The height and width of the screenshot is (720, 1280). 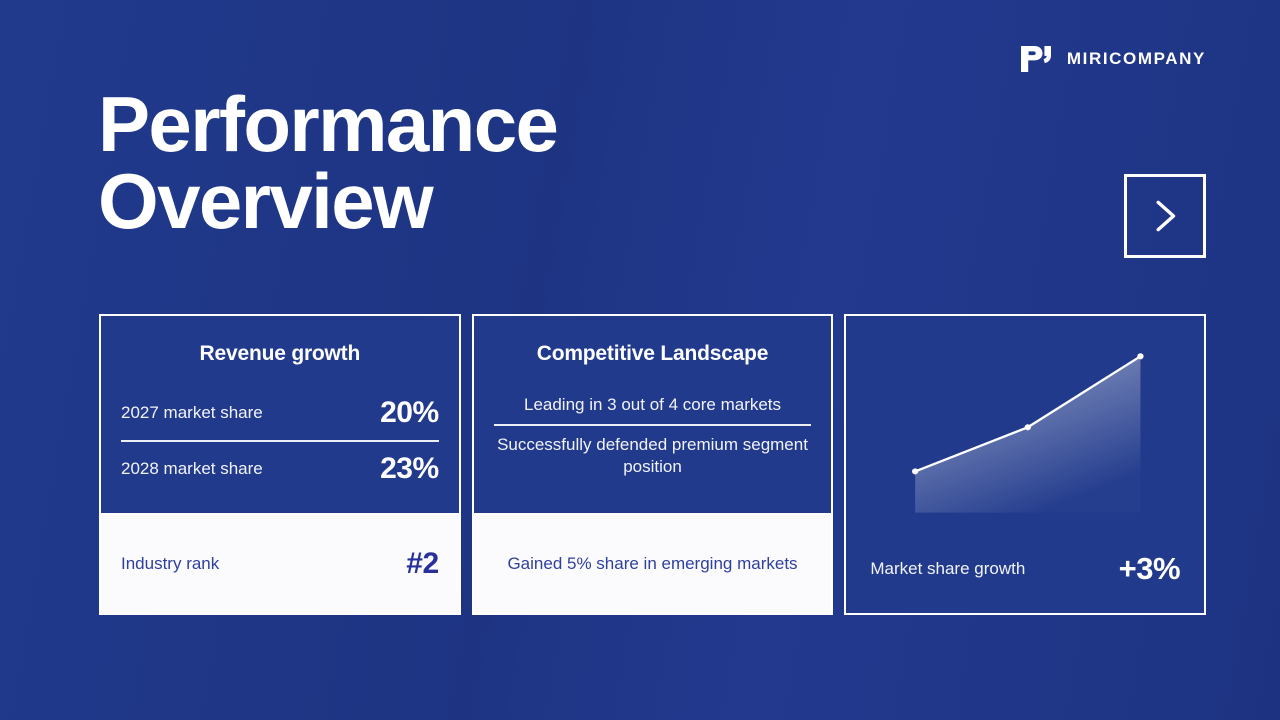 I want to click on market-share-value: +3%, so click(x=1149, y=568).